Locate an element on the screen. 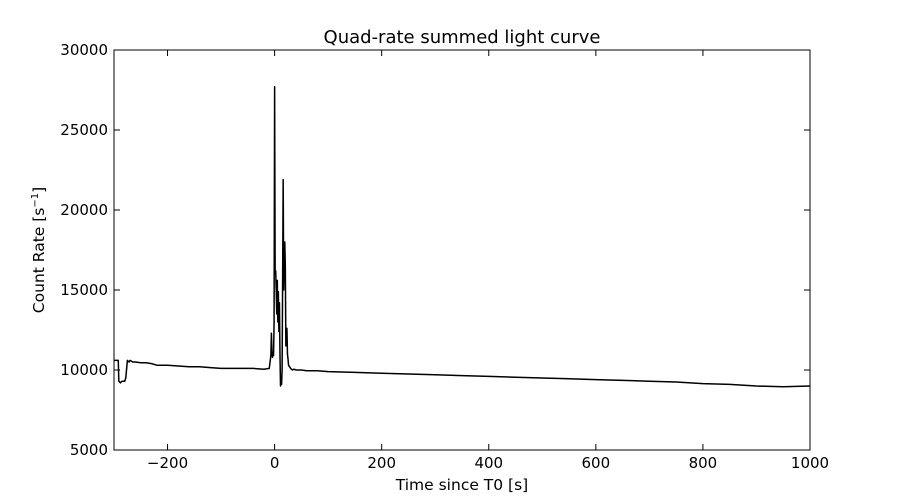 This screenshot has height=500, width=900. x-axis-label: Time since T0 [s] is located at coordinates (461, 485).